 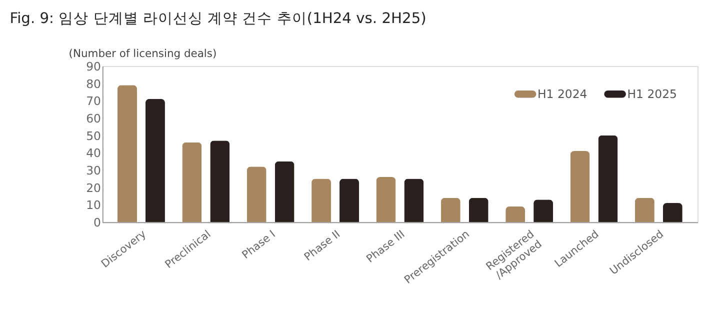 What do you see at coordinates (97, 223) in the screenshot?
I see `y-tick-label: 0` at bounding box center [97, 223].